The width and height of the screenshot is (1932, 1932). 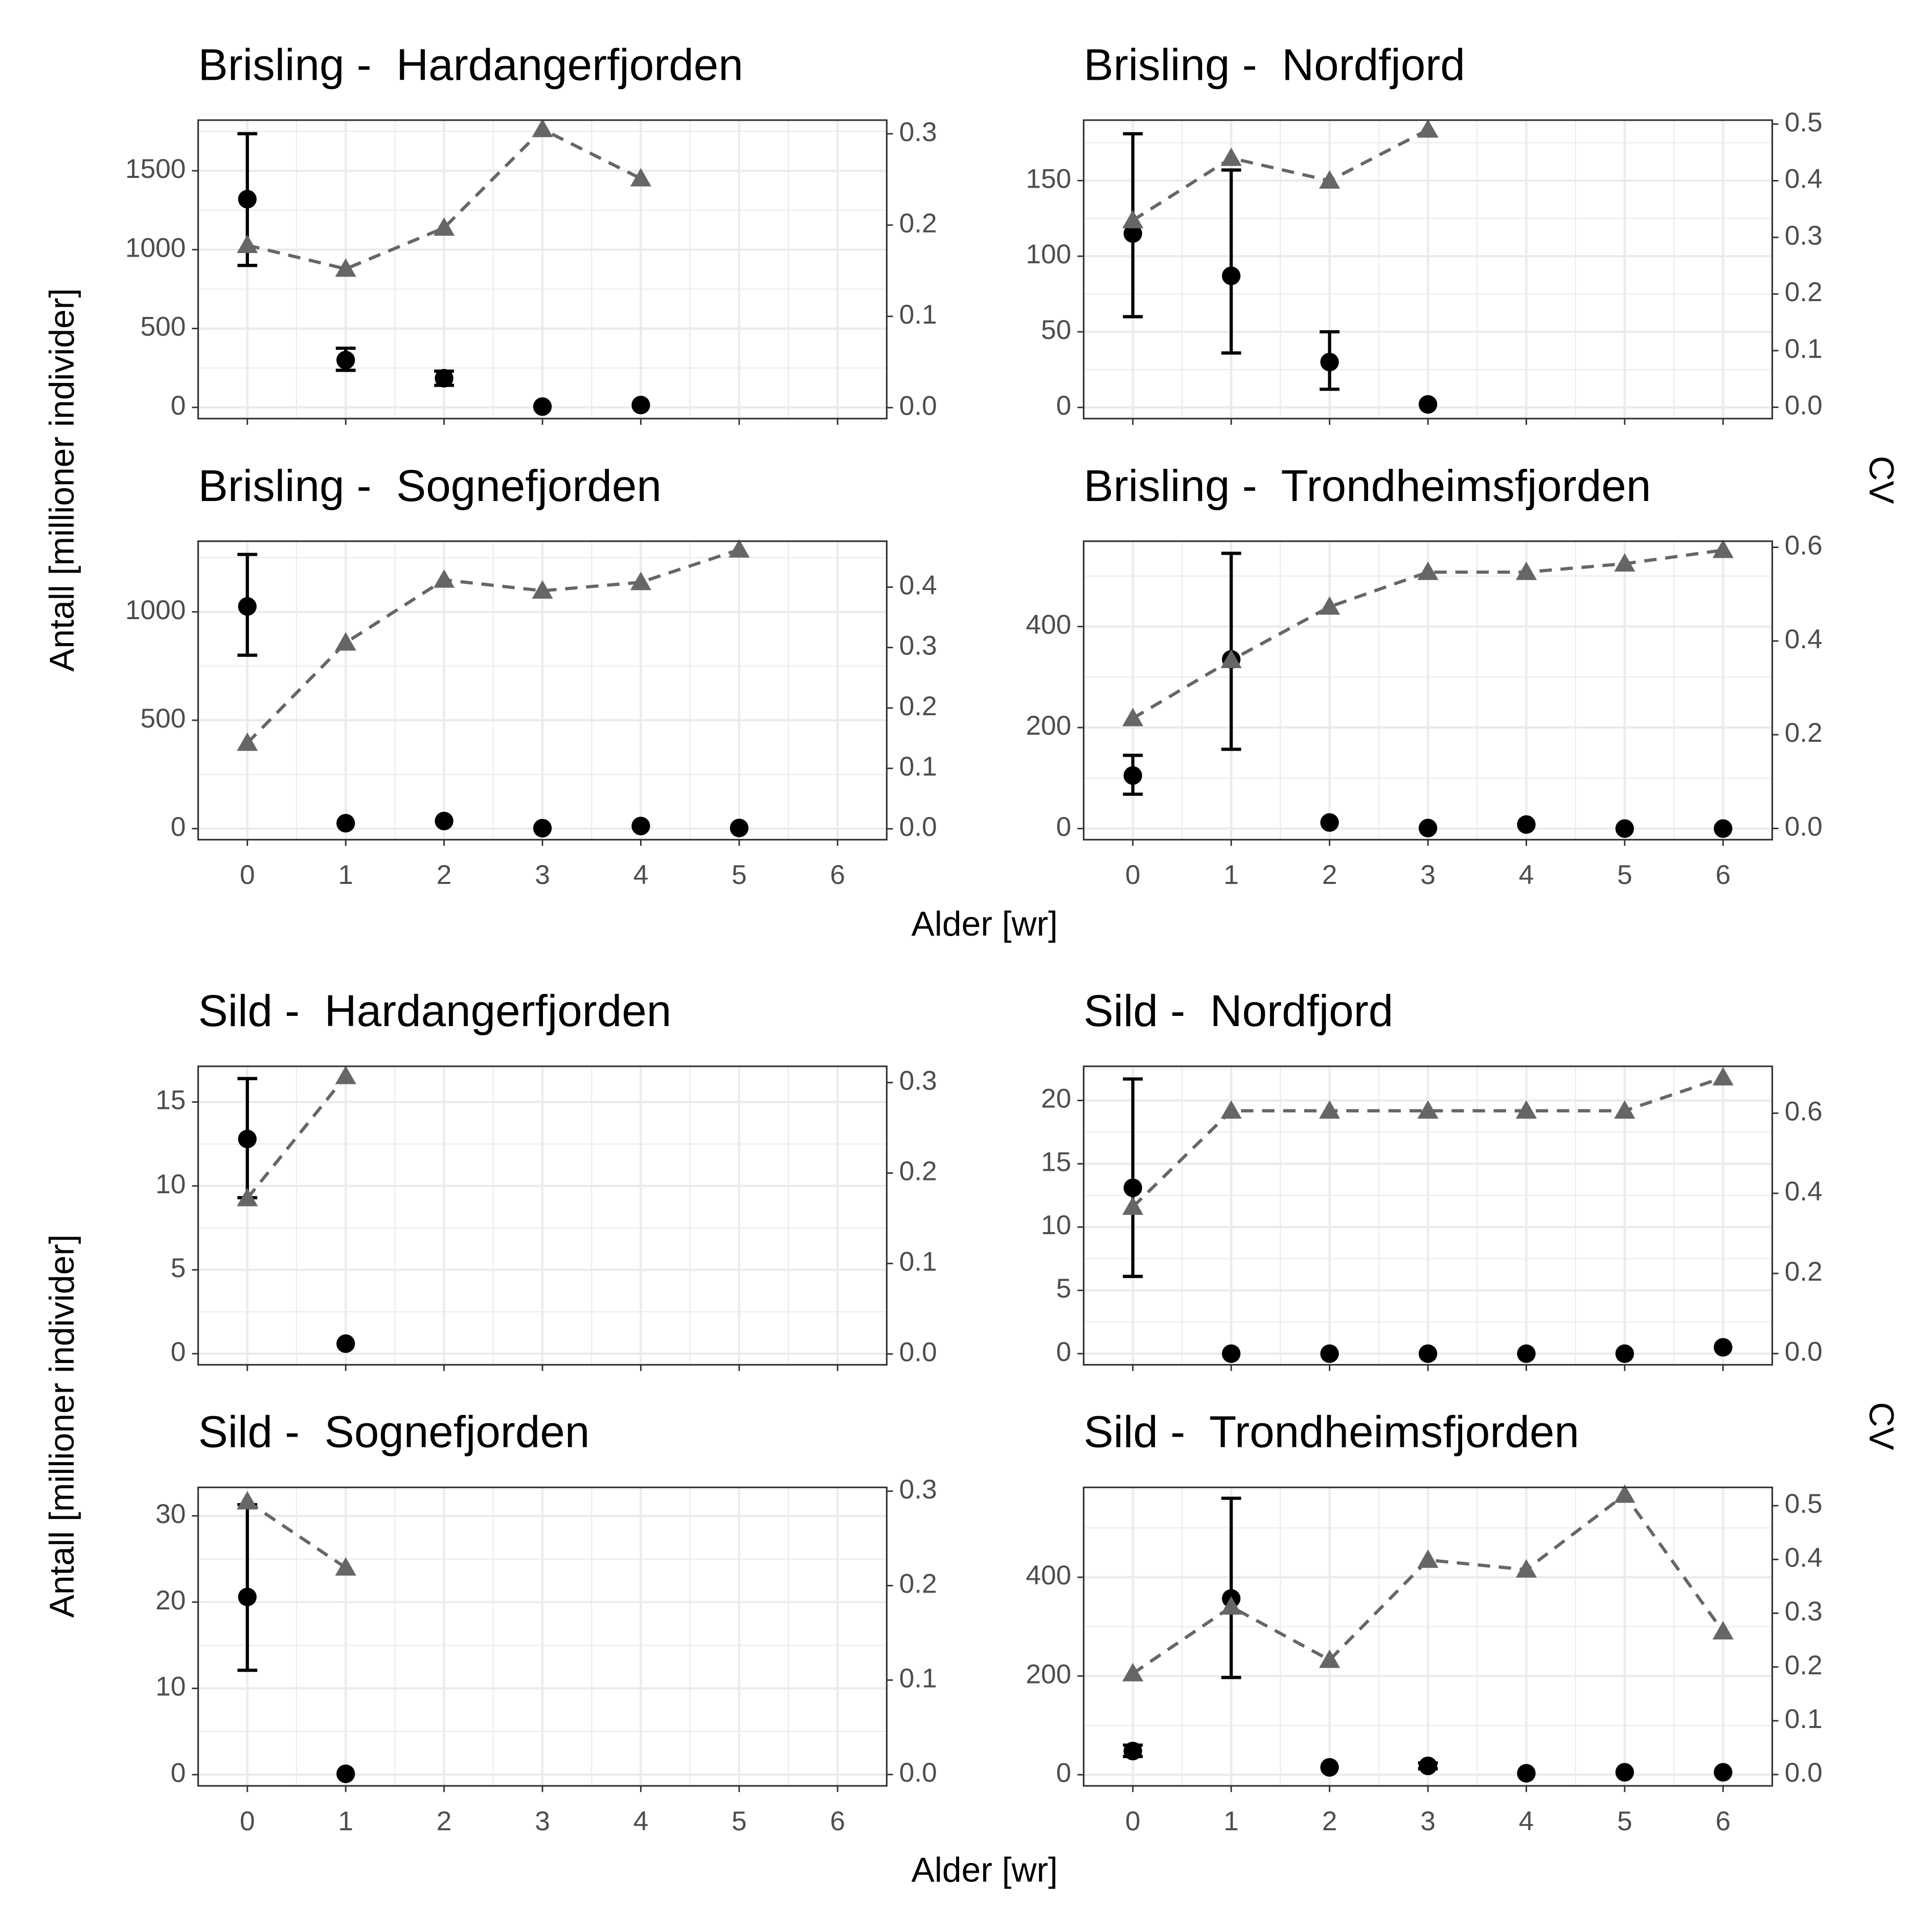 What do you see at coordinates (155, 610) in the screenshot?
I see `y-tick-label: 1000` at bounding box center [155, 610].